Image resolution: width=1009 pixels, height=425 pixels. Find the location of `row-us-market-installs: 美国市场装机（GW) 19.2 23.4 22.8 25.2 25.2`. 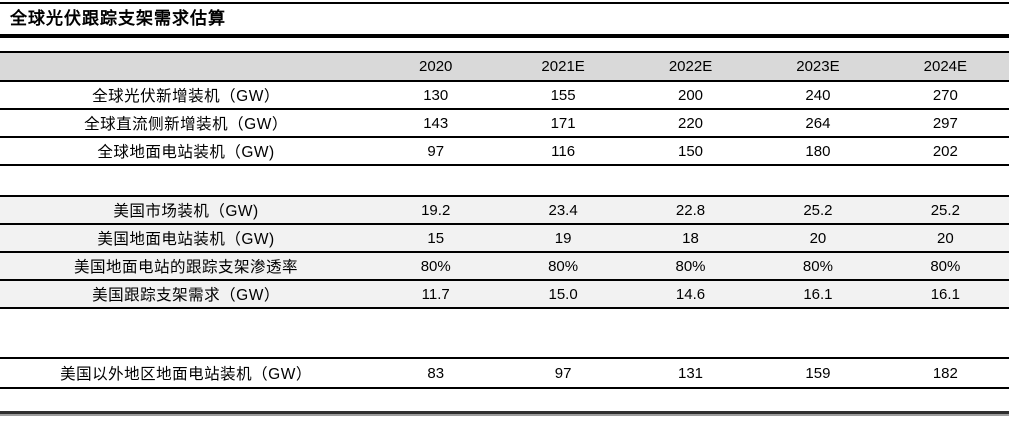

row-us-market-installs: 美国市场装机（GW) 19.2 23.4 22.8 25.2 25.2 is located at coordinates (504, 210).